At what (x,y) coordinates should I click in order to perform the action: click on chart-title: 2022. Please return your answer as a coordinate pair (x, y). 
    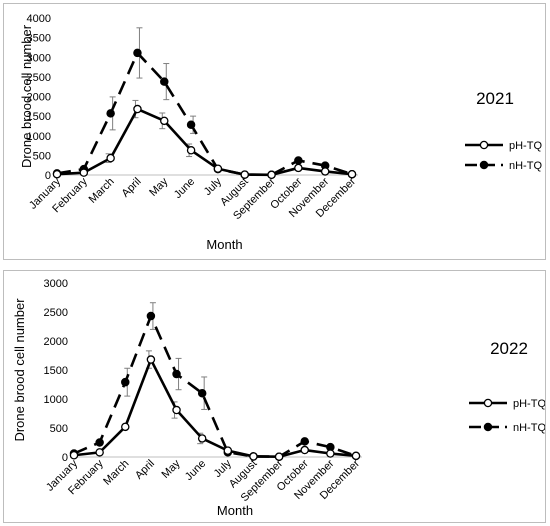
    Looking at the image, I should click on (509, 348).